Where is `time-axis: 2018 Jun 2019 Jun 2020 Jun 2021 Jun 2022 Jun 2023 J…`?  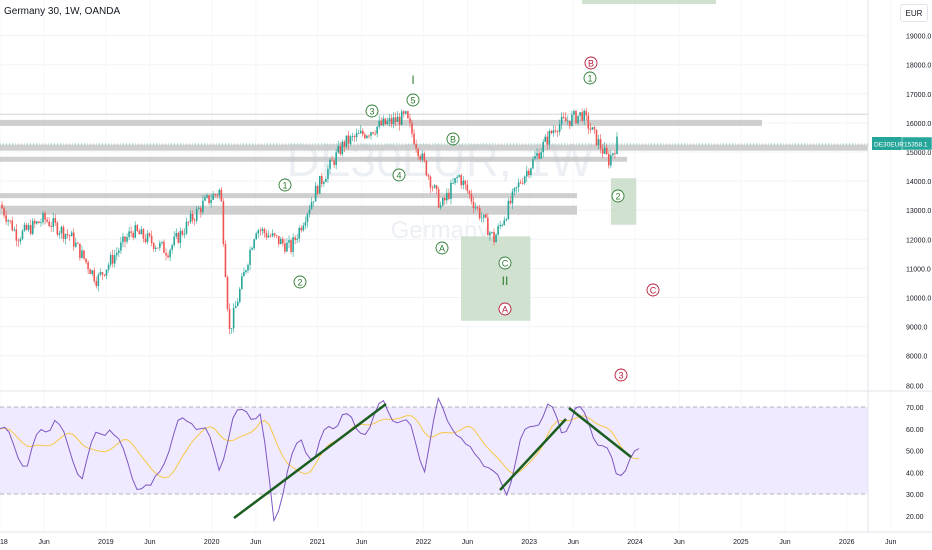 time-axis: 2018 Jun 2019 Jun 2020 Jun 2021 Jun 2022 Jun 2023 J… is located at coordinates (448, 542).